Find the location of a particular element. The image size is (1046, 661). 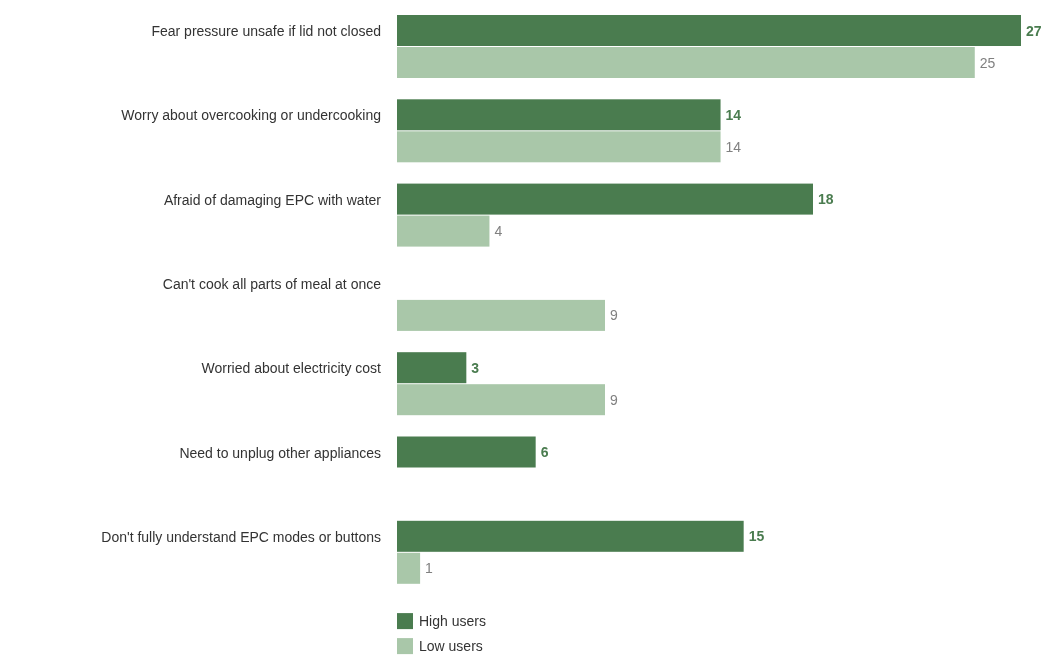

y-tick-label: Can't cook all parts of meal at once is located at coordinates (272, 283).